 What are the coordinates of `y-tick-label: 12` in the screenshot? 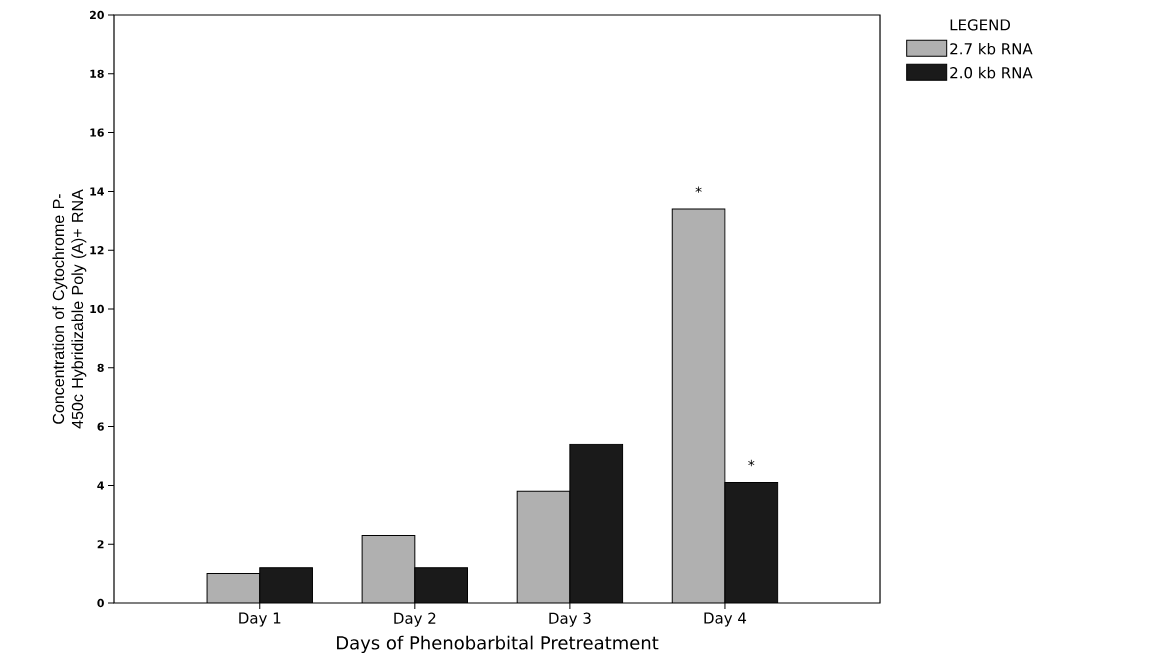 It's located at (97, 250).